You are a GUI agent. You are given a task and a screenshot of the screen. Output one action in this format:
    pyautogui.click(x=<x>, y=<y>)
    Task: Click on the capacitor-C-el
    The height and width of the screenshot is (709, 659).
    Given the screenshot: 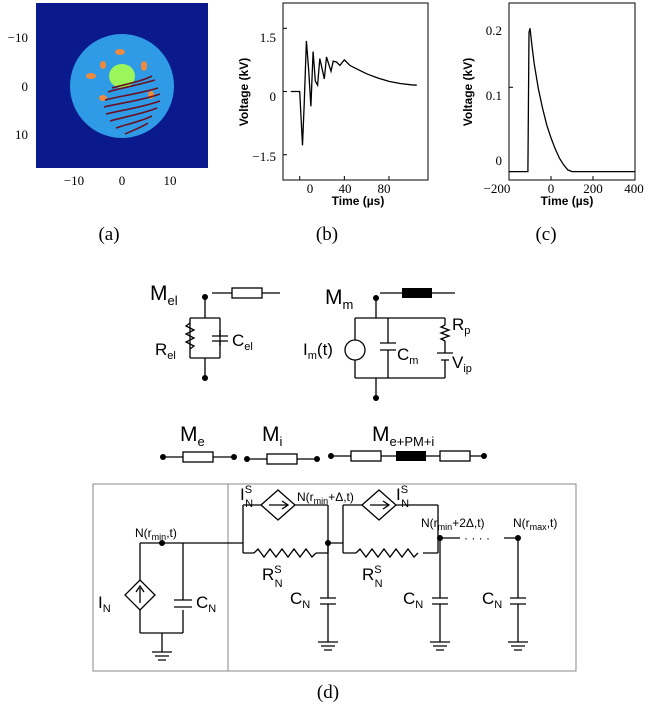 What is the action you would take?
    pyautogui.click(x=220, y=338)
    